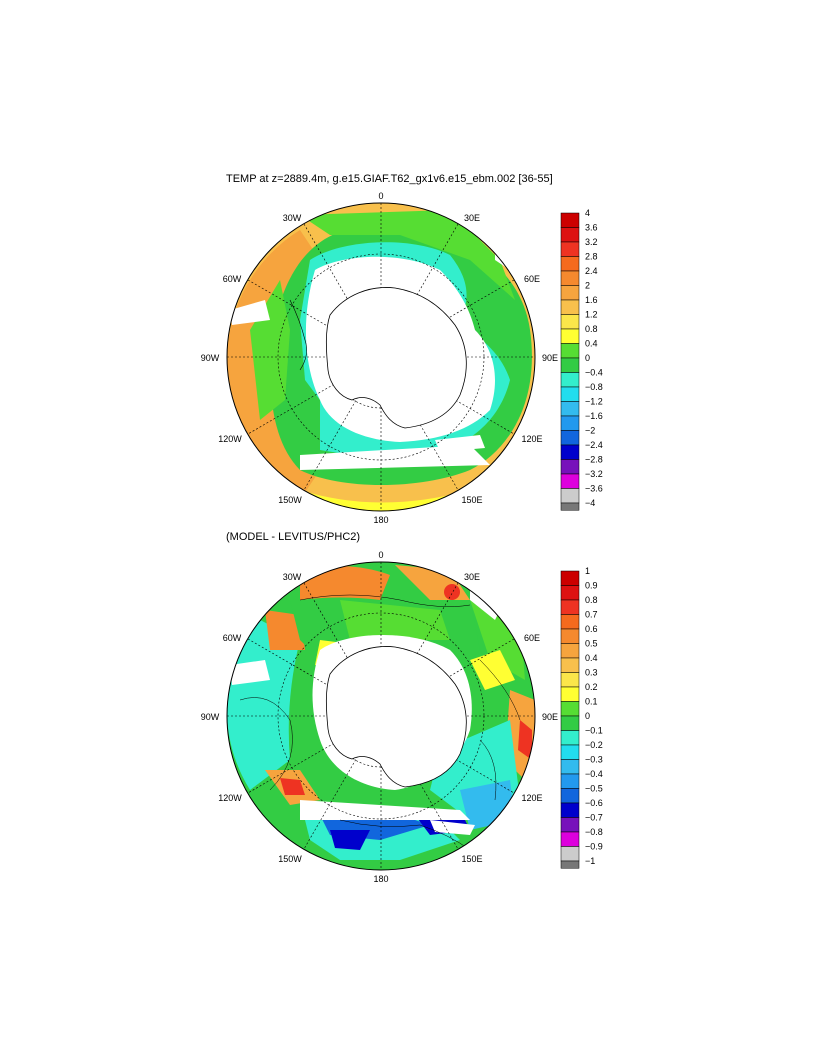  What do you see at coordinates (210, 717) in the screenshot?
I see `lon-label: 90W` at bounding box center [210, 717].